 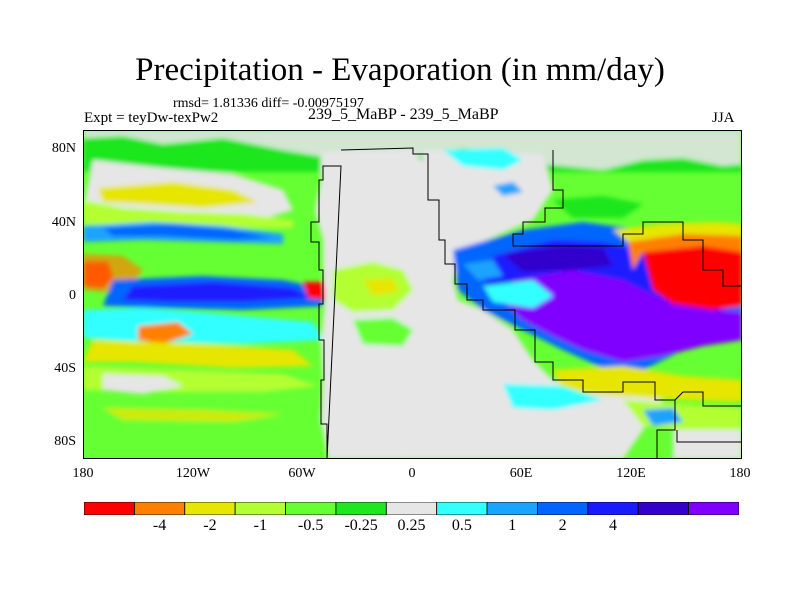 What do you see at coordinates (165, 333) in the screenshot?
I see `s-pacific-red` at bounding box center [165, 333].